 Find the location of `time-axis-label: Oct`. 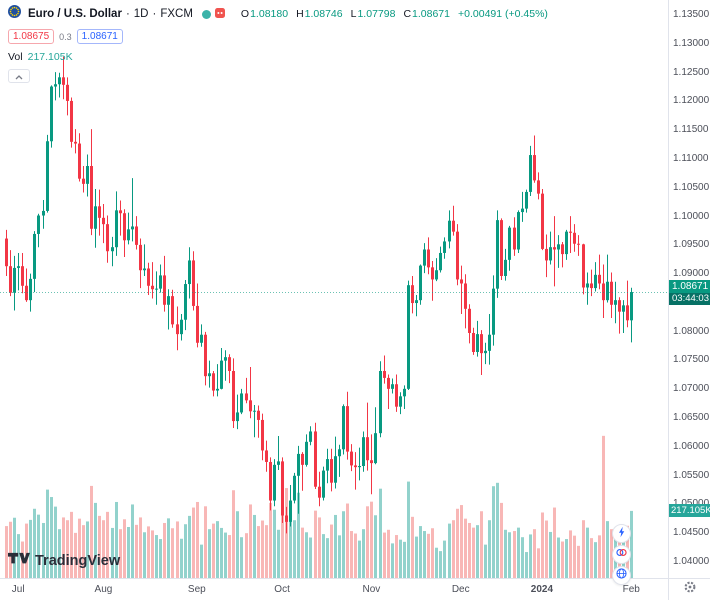

time-axis-label: Oct is located at coordinates (282, 589).